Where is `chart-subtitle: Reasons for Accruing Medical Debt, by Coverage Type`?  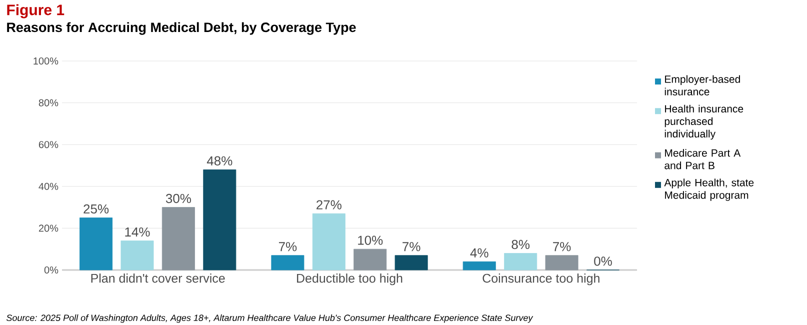 chart-subtitle: Reasons for Accruing Medical Debt, by Coverage Type is located at coordinates (181, 28).